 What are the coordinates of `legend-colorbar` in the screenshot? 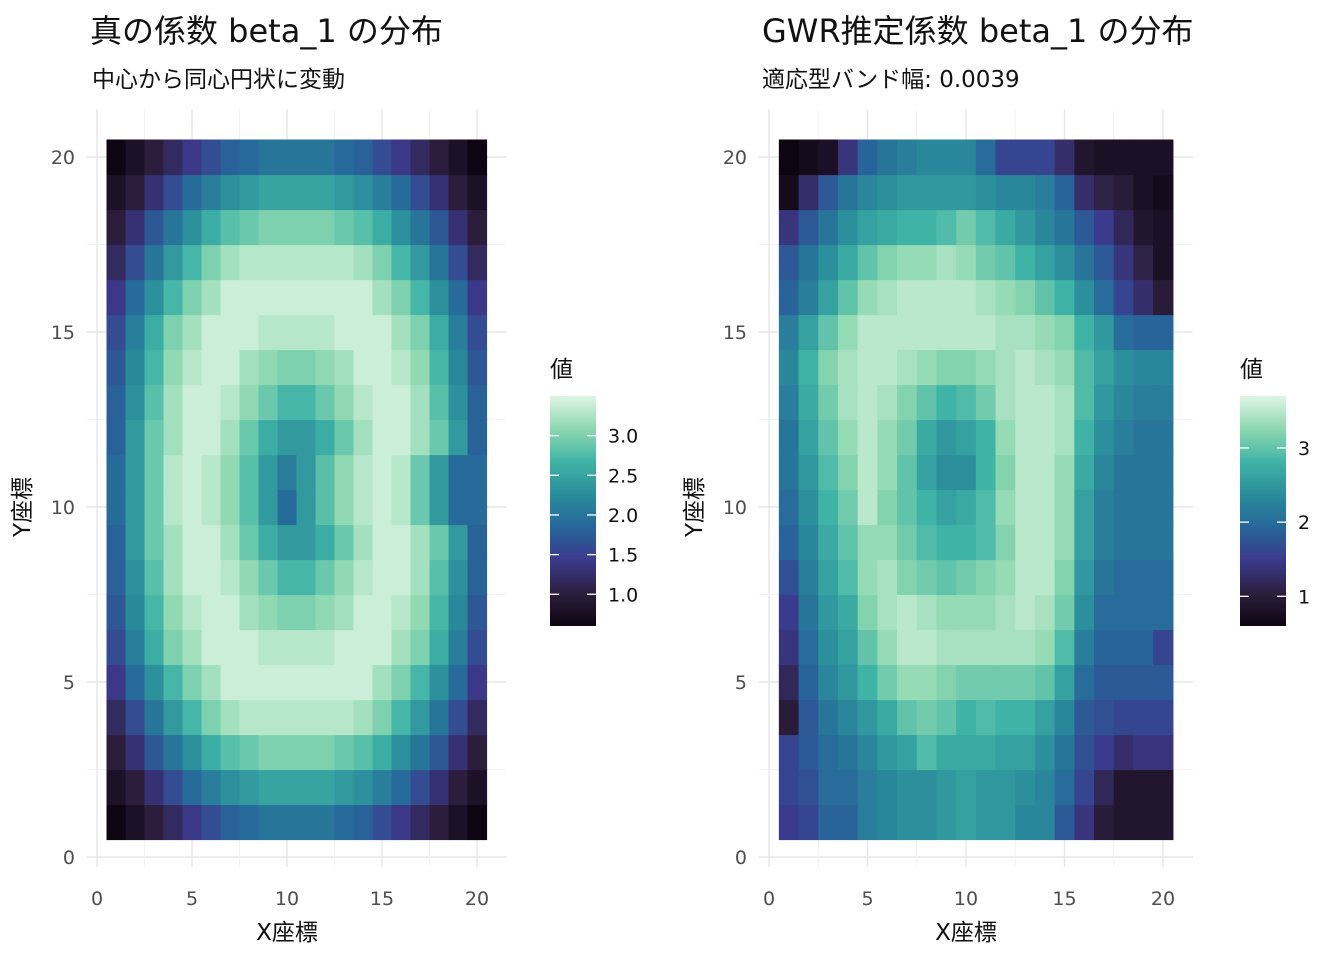 It's located at (573, 511).